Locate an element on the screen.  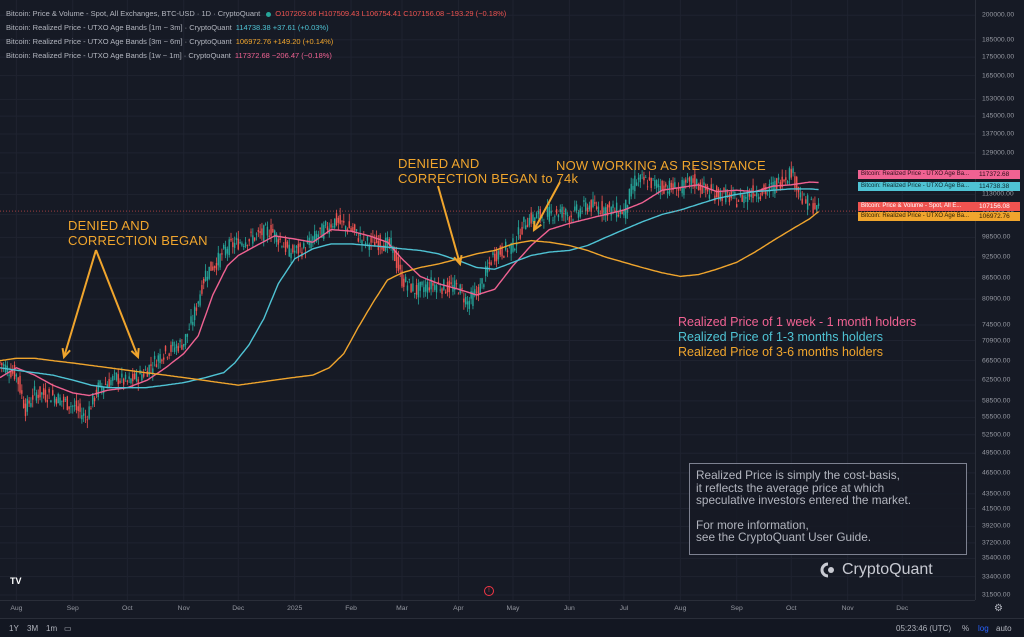
log-toggle: log is located at coordinates (983, 628).